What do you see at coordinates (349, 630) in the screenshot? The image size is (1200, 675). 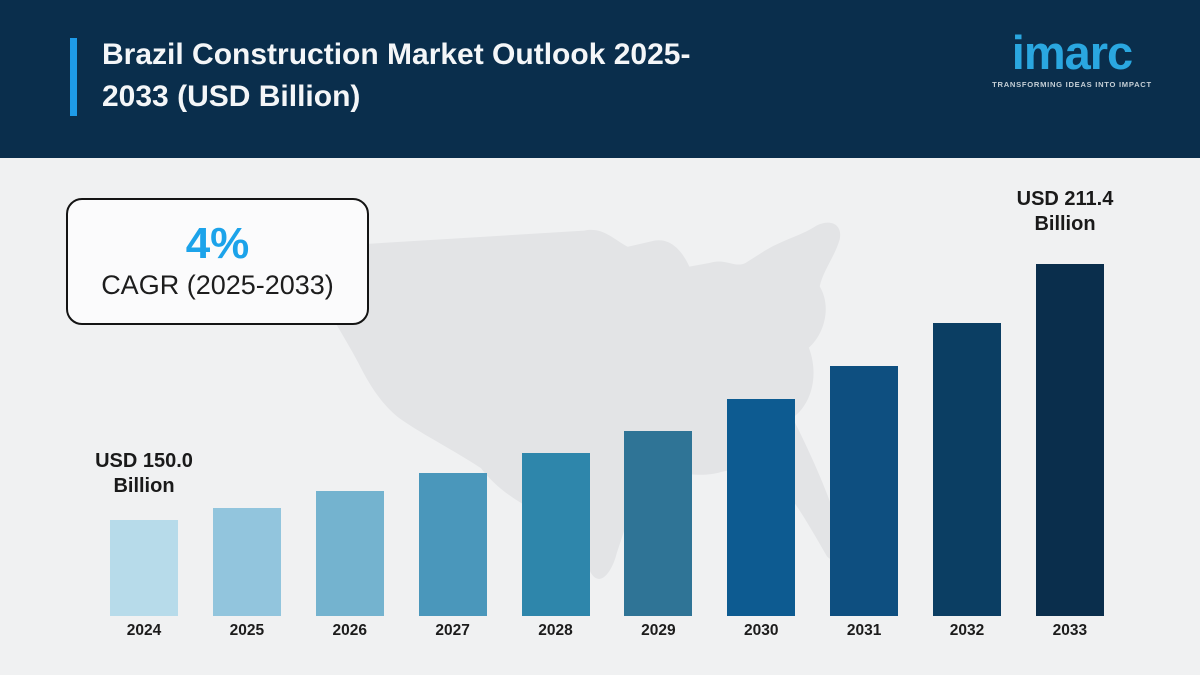 I see `x-axis-label-2026: 2026` at bounding box center [349, 630].